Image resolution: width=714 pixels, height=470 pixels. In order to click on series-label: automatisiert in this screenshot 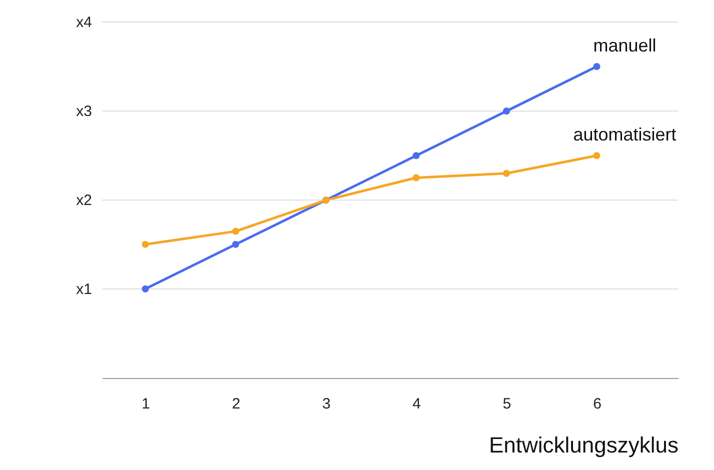, I will do `click(624, 134)`.